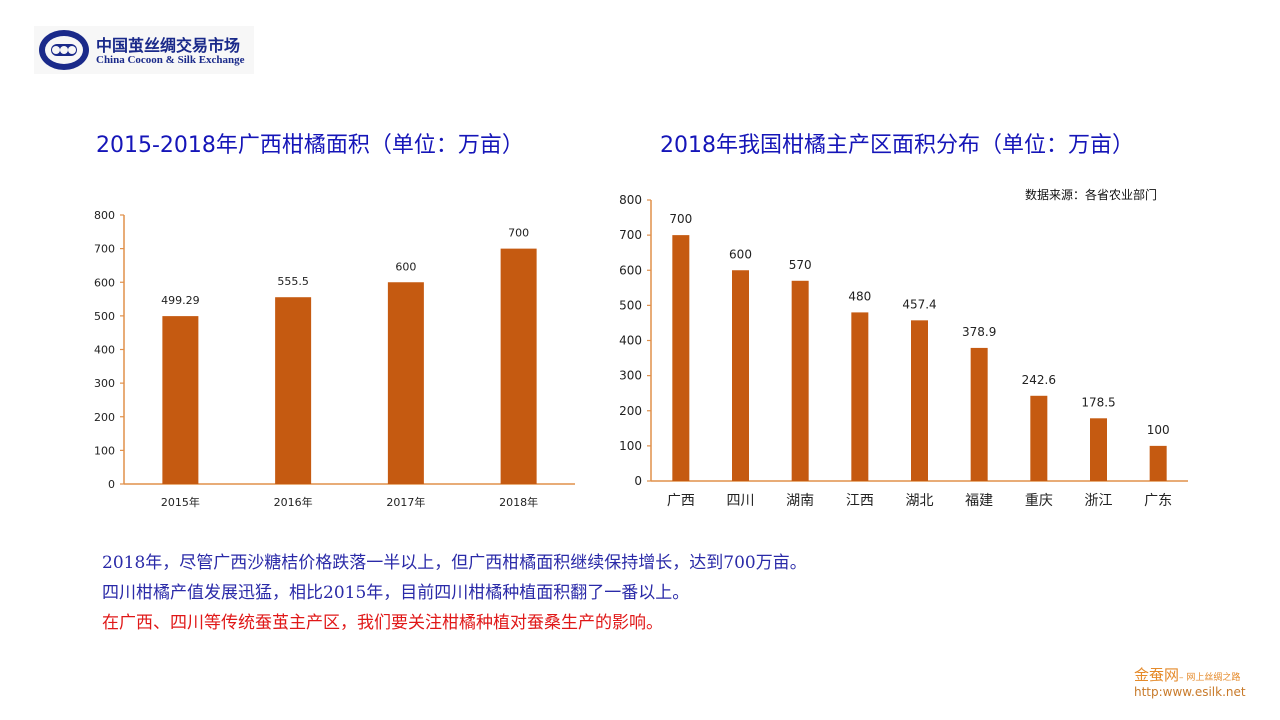 The height and width of the screenshot is (720, 1280). What do you see at coordinates (396, 593) in the screenshot?
I see `note-line-2: 四川柑橘产值发展迅猛，相比2015年，目前四川柑橘种植面积翻了一番以上。` at bounding box center [396, 593].